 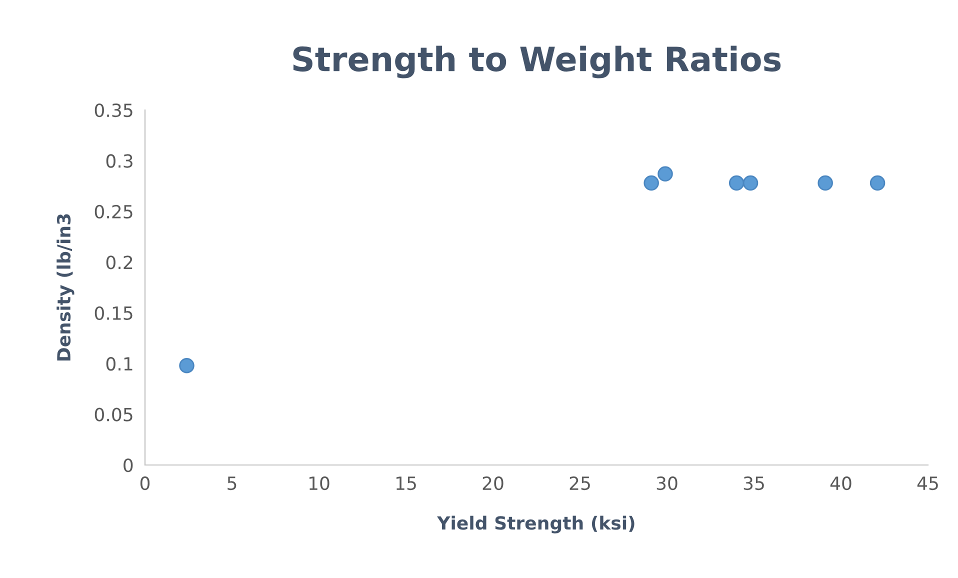 I want to click on y-tick-label: 0, so click(x=128, y=465).